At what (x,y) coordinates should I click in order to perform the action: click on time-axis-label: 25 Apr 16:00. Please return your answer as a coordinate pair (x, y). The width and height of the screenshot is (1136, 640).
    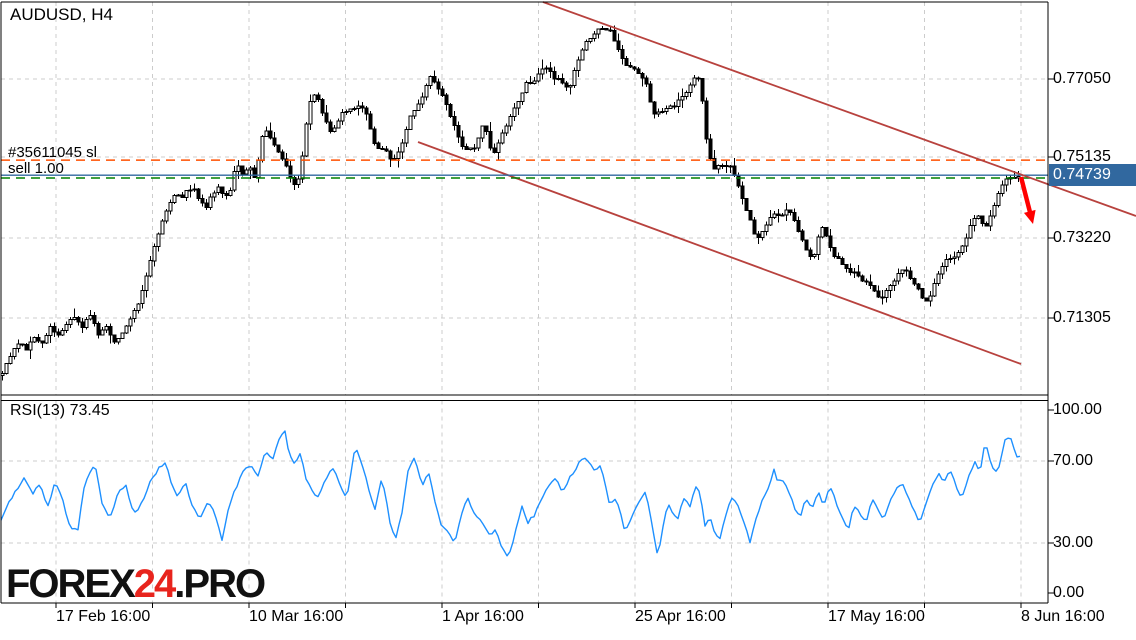
    Looking at the image, I should click on (680, 616).